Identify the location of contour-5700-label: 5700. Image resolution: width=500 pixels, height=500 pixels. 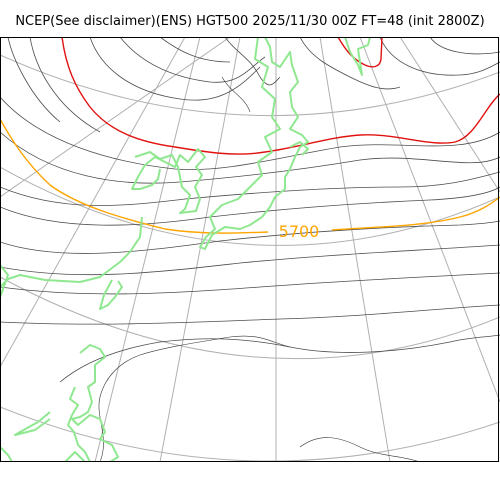
(299, 231).